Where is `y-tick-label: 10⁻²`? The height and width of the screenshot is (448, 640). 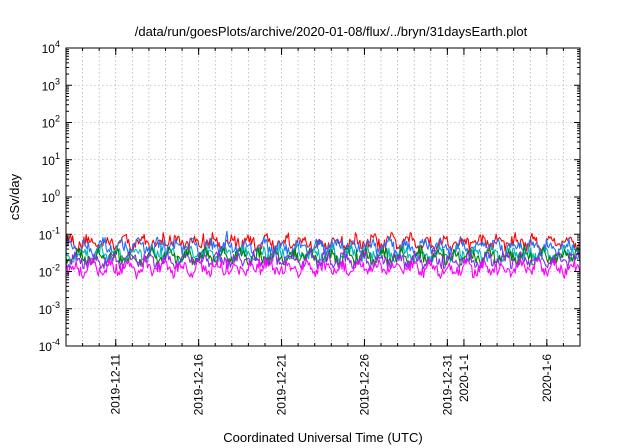
y-tick-label: 10⁻² is located at coordinates (49, 271).